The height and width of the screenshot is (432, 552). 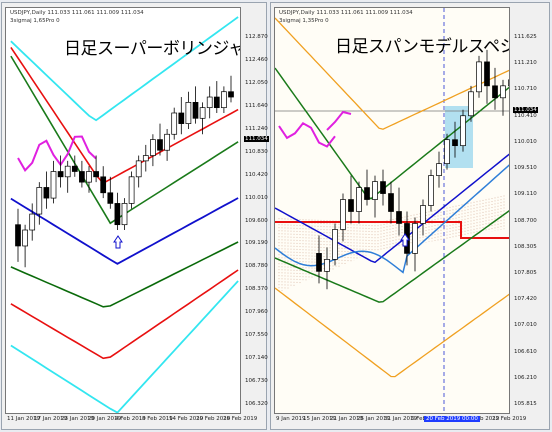 I want to click on left-y-tick: 112.870, so click(x=256, y=37).